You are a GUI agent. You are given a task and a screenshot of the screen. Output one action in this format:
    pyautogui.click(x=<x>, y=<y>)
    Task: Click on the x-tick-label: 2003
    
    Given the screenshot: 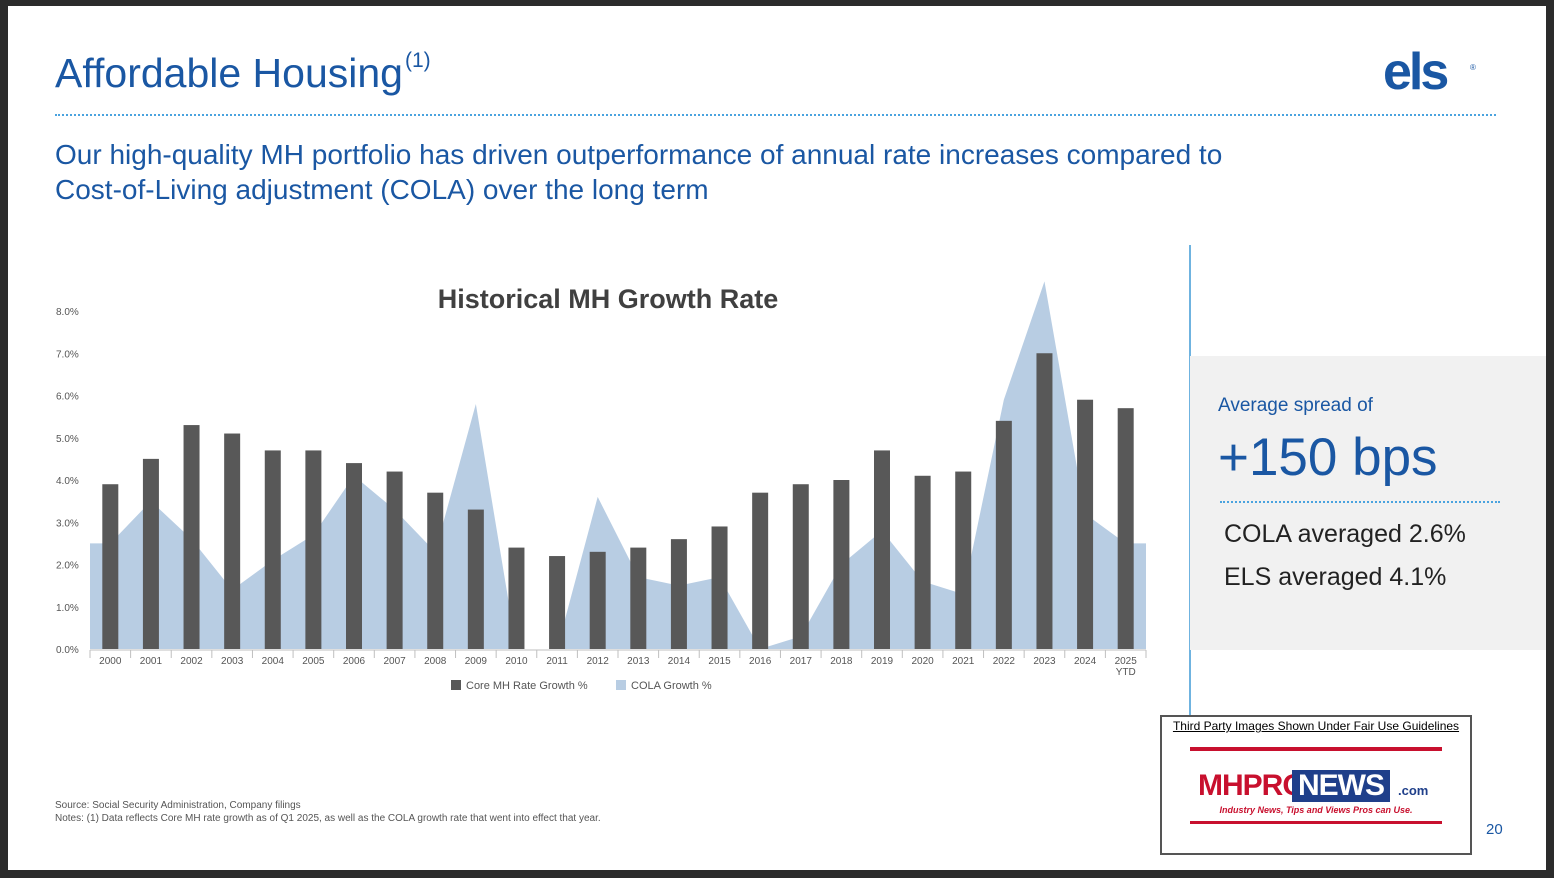 What is the action you would take?
    pyautogui.click(x=232, y=661)
    